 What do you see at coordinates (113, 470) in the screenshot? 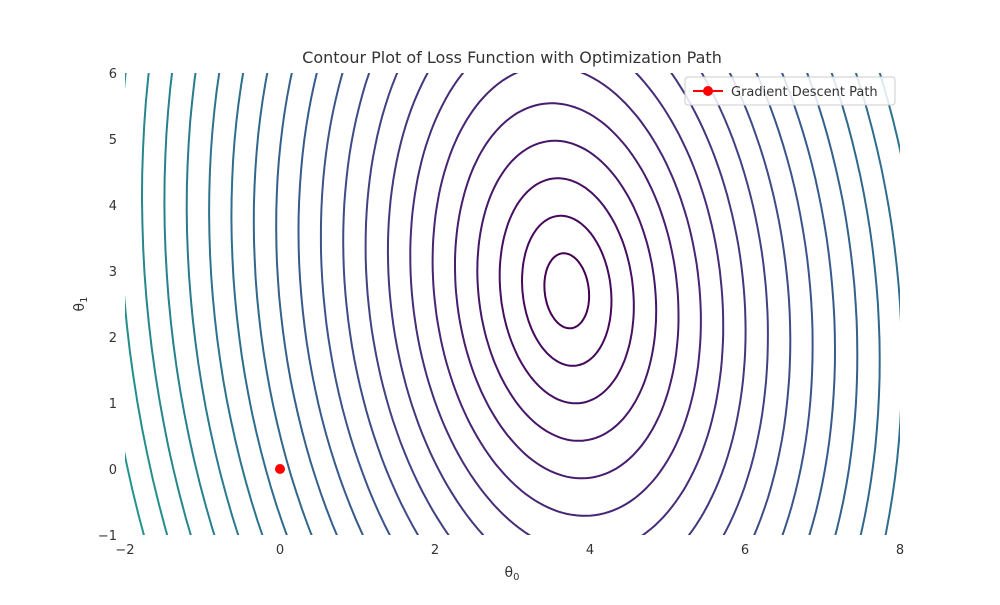
I see `y-tick-label: 0` at bounding box center [113, 470].